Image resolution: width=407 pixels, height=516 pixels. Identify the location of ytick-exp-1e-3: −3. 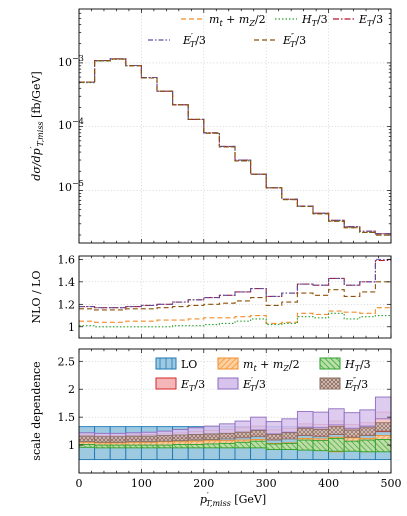
(78, 58).